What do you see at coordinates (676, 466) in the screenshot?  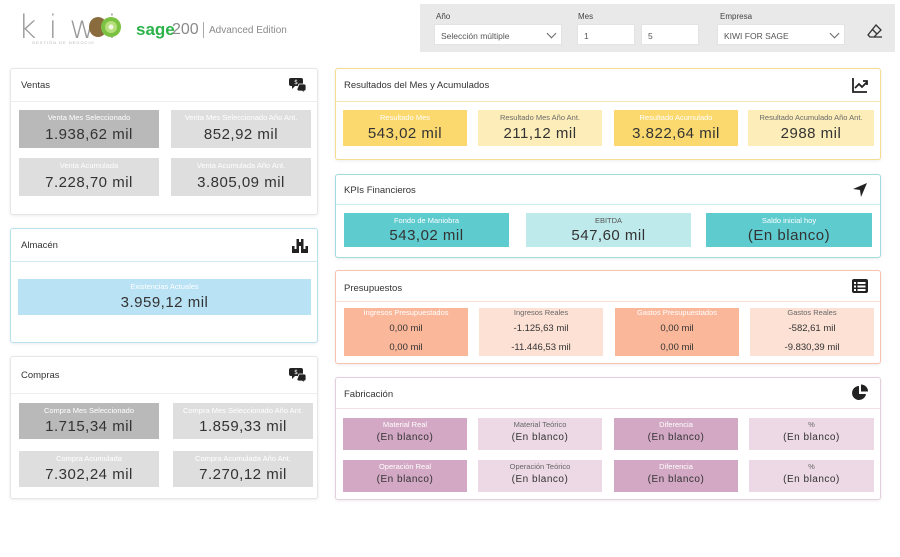 I see `kpi-label: Diferencia` at bounding box center [676, 466].